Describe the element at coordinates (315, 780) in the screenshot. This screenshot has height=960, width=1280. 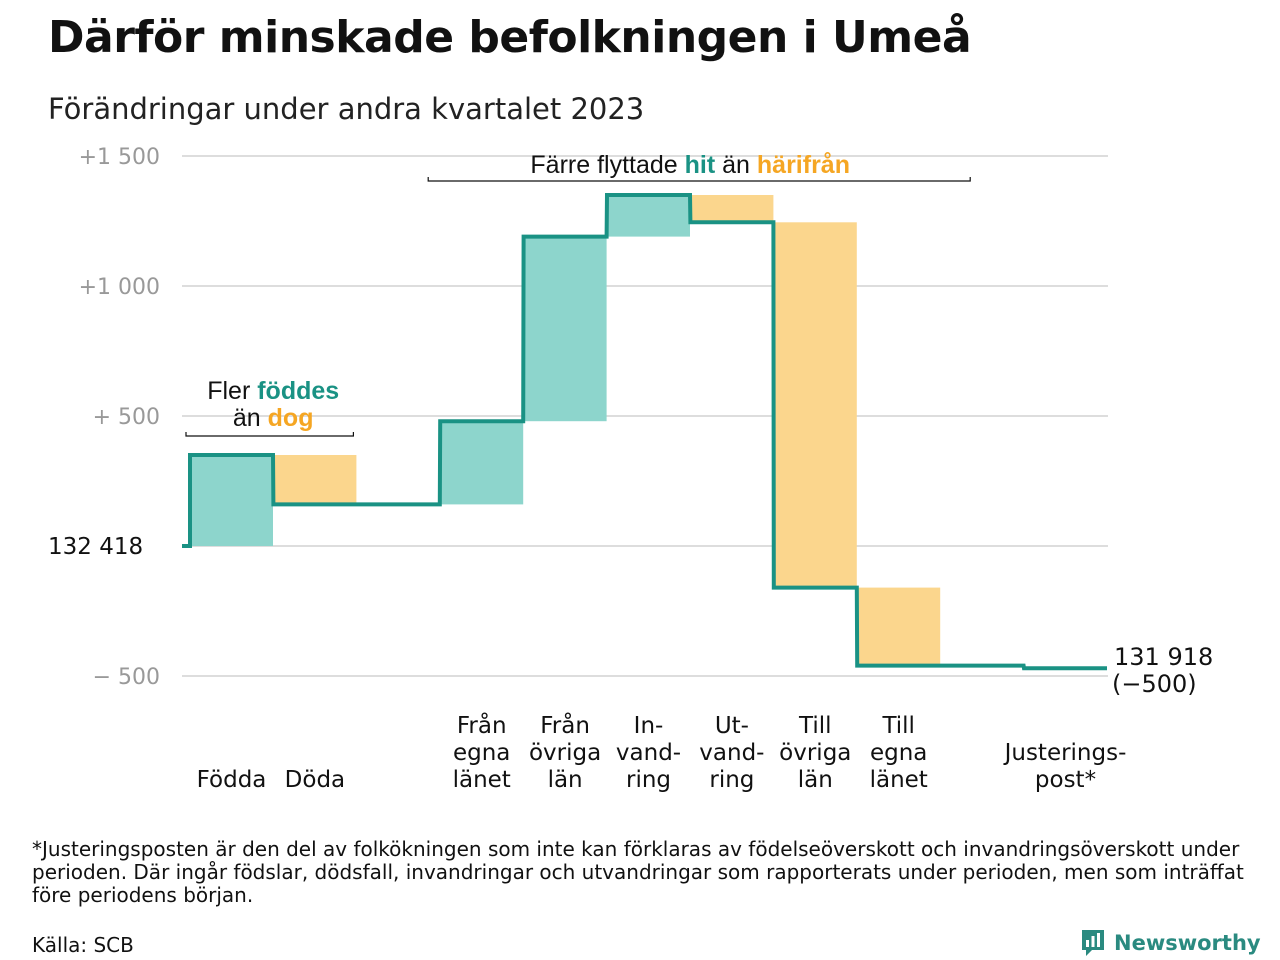
I see `x-category-label: Döda` at that location.